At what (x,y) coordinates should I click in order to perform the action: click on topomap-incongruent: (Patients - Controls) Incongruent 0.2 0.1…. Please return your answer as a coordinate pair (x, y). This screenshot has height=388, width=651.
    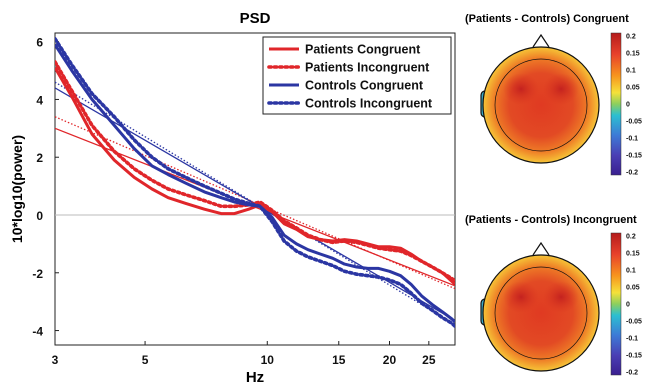
    Looking at the image, I should click on (553, 295).